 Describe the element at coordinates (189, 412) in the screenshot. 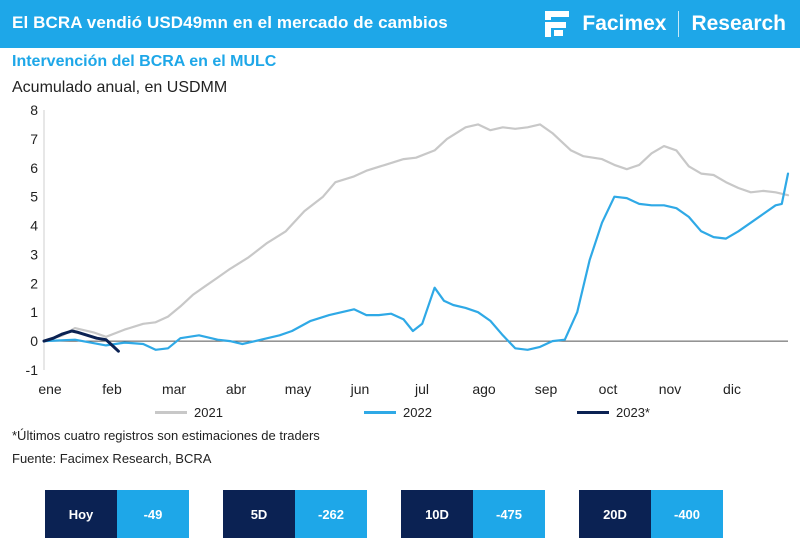

I see `legend-item-2021: 2021` at that location.